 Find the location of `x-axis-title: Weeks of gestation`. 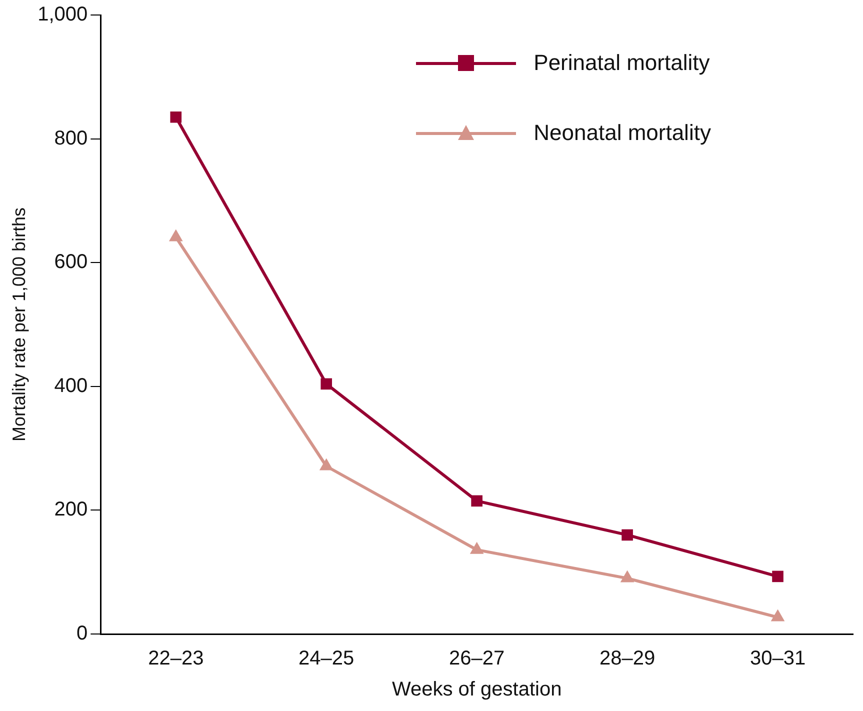

x-axis-title: Weeks of gestation is located at coordinates (477, 689).